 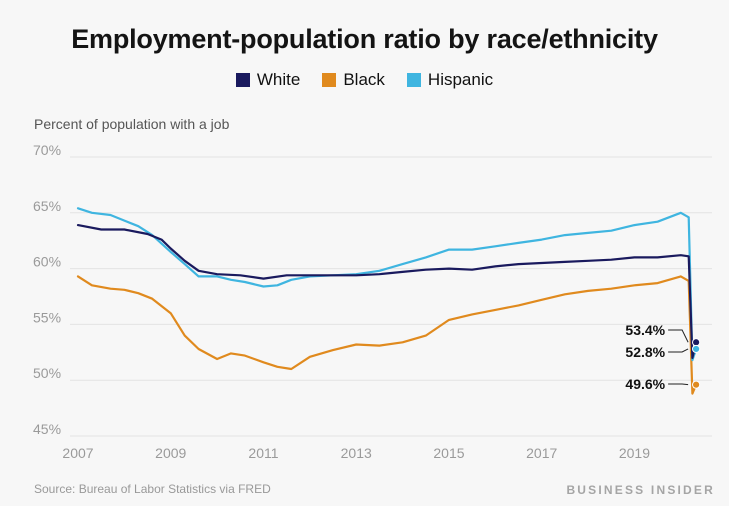 I want to click on legend-swatch-hispanic, so click(x=413, y=80).